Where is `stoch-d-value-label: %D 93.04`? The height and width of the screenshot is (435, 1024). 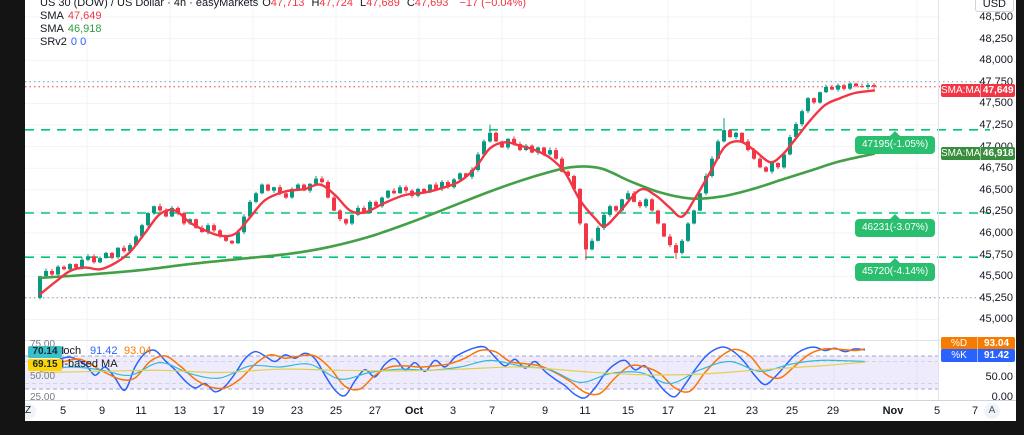
stoch-d-value-label: %D 93.04 is located at coordinates (978, 343).